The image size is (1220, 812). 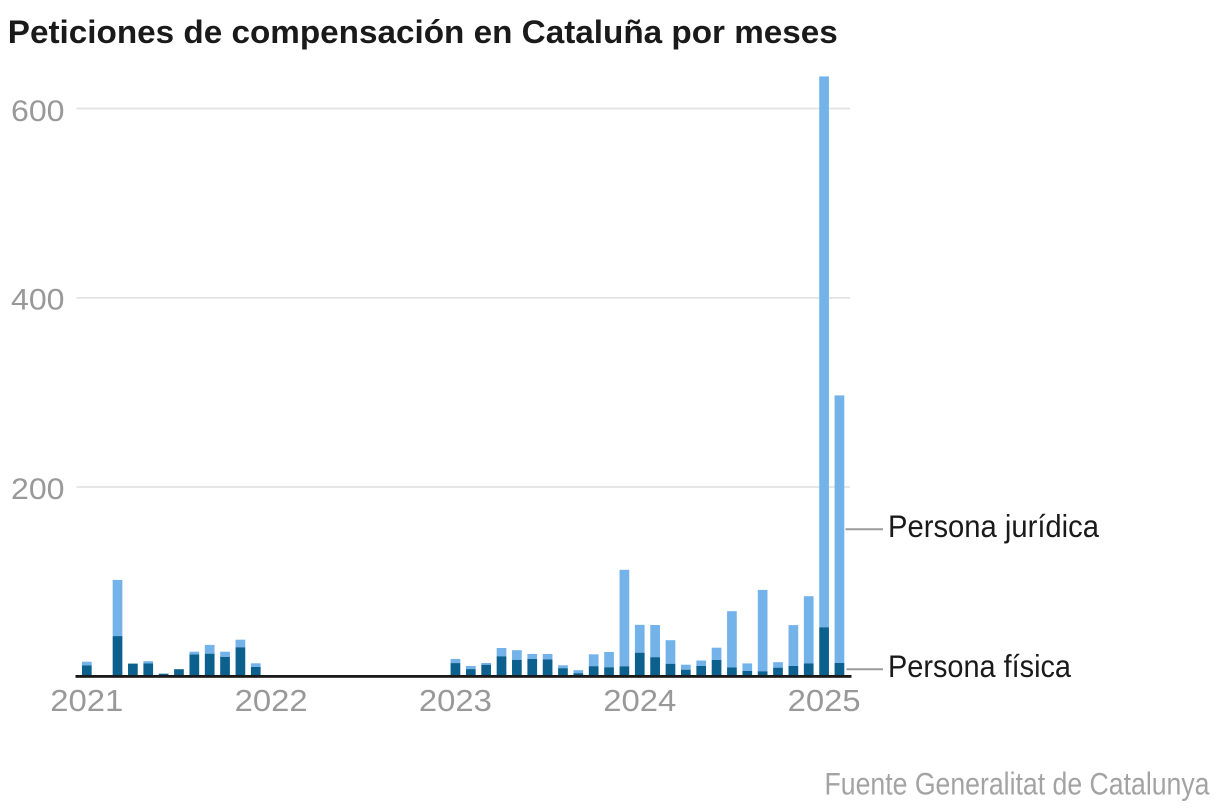 I want to click on svg-text: 200, so click(x=38, y=489).